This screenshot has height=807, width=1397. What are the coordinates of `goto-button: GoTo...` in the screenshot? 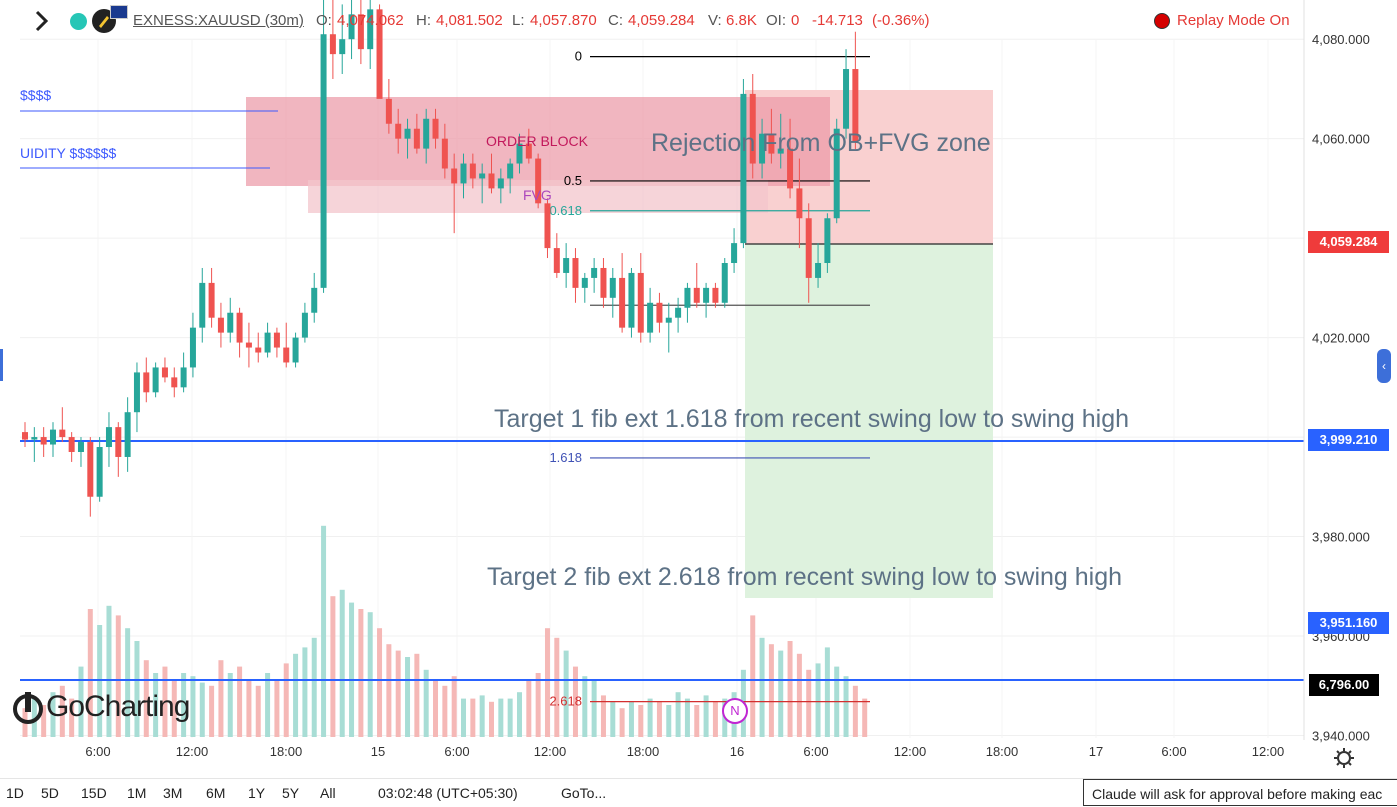 It's located at (584, 793).